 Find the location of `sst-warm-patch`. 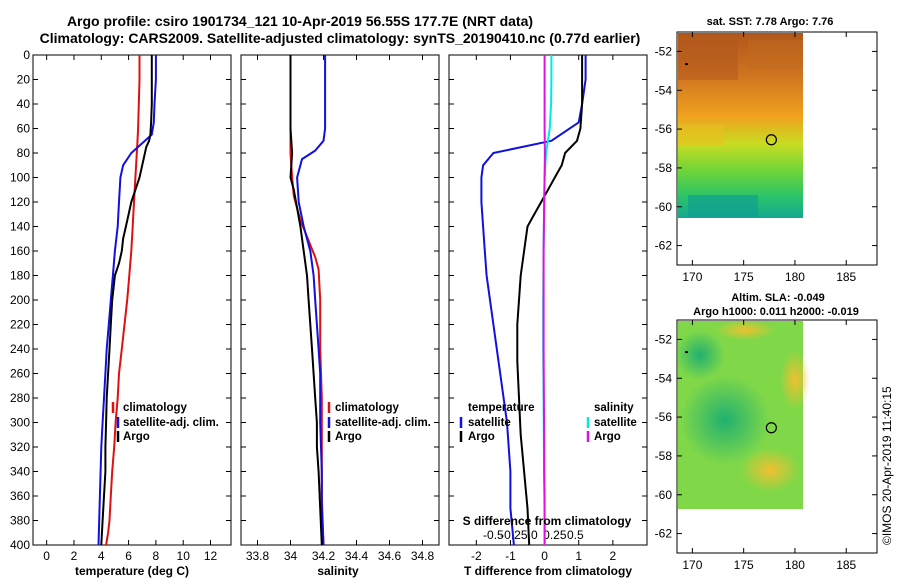

sst-warm-patch is located at coordinates (708, 60).